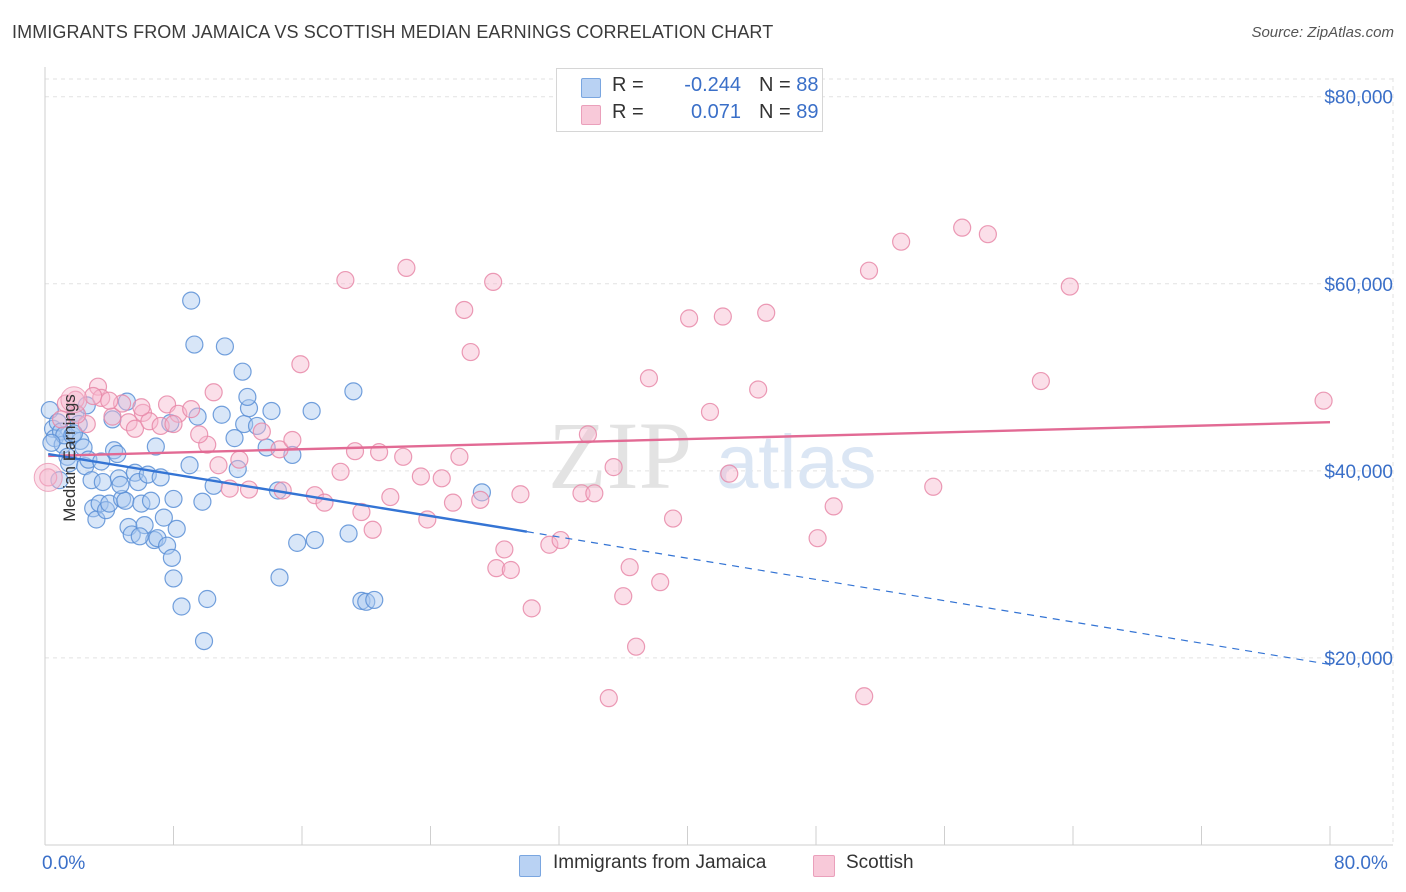 This screenshot has height=892, width=1406. Describe the element at coordinates (689, 100) in the screenshot. I see `stats-legend: R = -0.244 N = 88 R = 0.071 N = 89` at that location.